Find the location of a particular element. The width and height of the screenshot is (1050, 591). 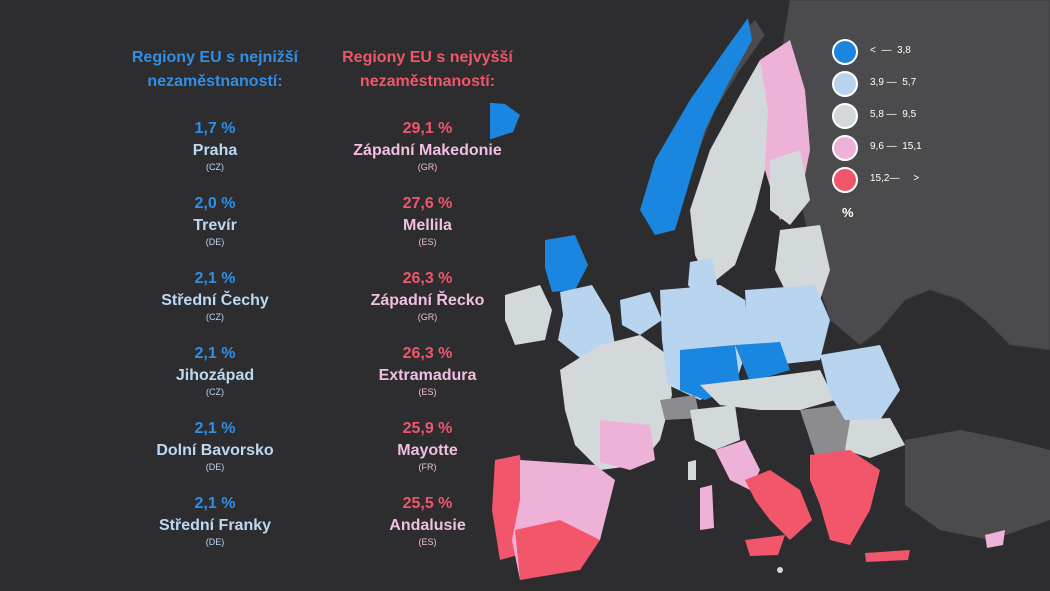

lowest-heading: Regiony EU s nejnižší nezaměstnaností: is located at coordinates (215, 69).